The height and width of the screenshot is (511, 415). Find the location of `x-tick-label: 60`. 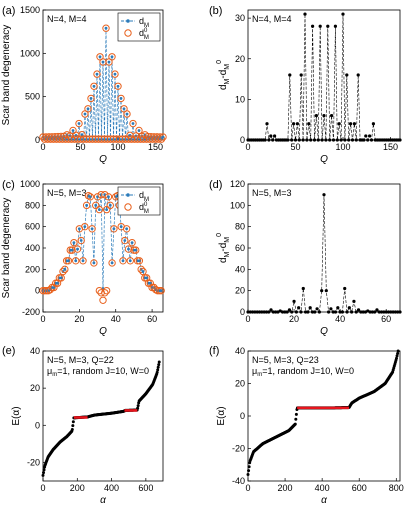

x-tick-label: 60 is located at coordinates (152, 319).